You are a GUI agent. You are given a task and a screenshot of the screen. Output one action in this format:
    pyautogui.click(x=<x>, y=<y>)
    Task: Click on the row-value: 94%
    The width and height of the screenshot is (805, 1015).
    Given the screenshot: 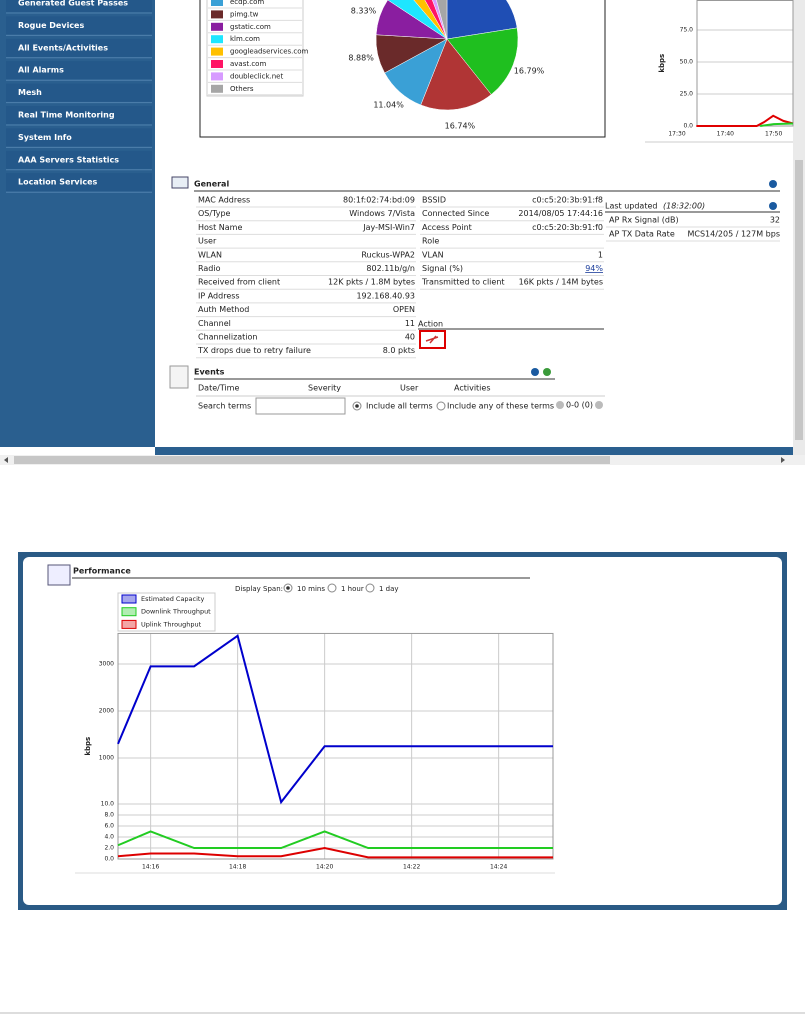 What is the action you would take?
    pyautogui.click(x=594, y=268)
    